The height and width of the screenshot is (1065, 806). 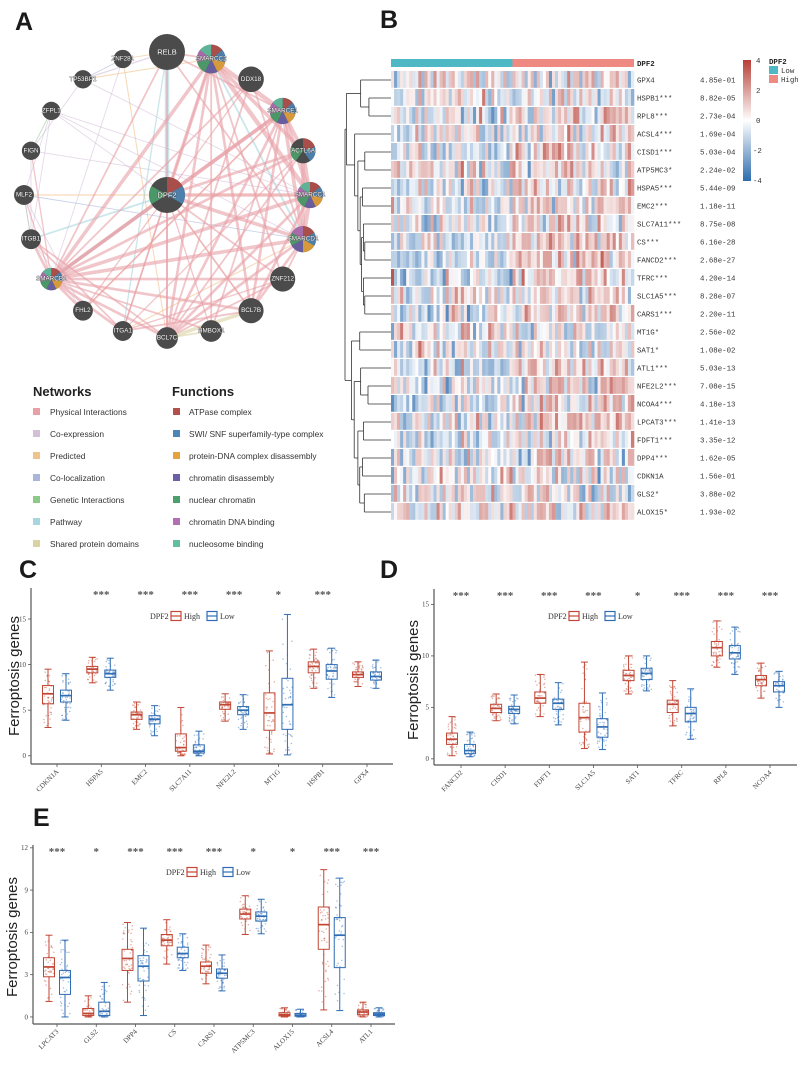 What do you see at coordinates (31, 150) in the screenshot?
I see `network-node: FIGN` at bounding box center [31, 150].